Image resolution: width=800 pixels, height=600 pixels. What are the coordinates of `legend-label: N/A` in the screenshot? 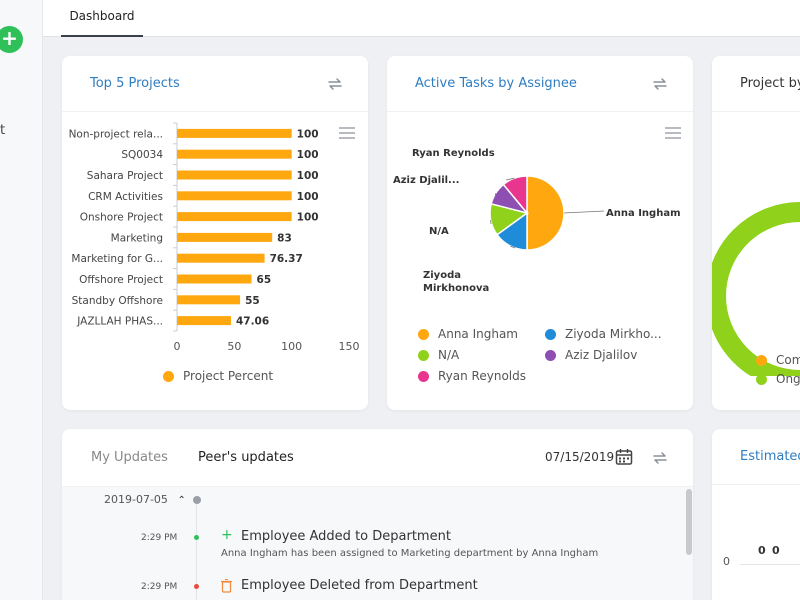 It's located at (449, 355).